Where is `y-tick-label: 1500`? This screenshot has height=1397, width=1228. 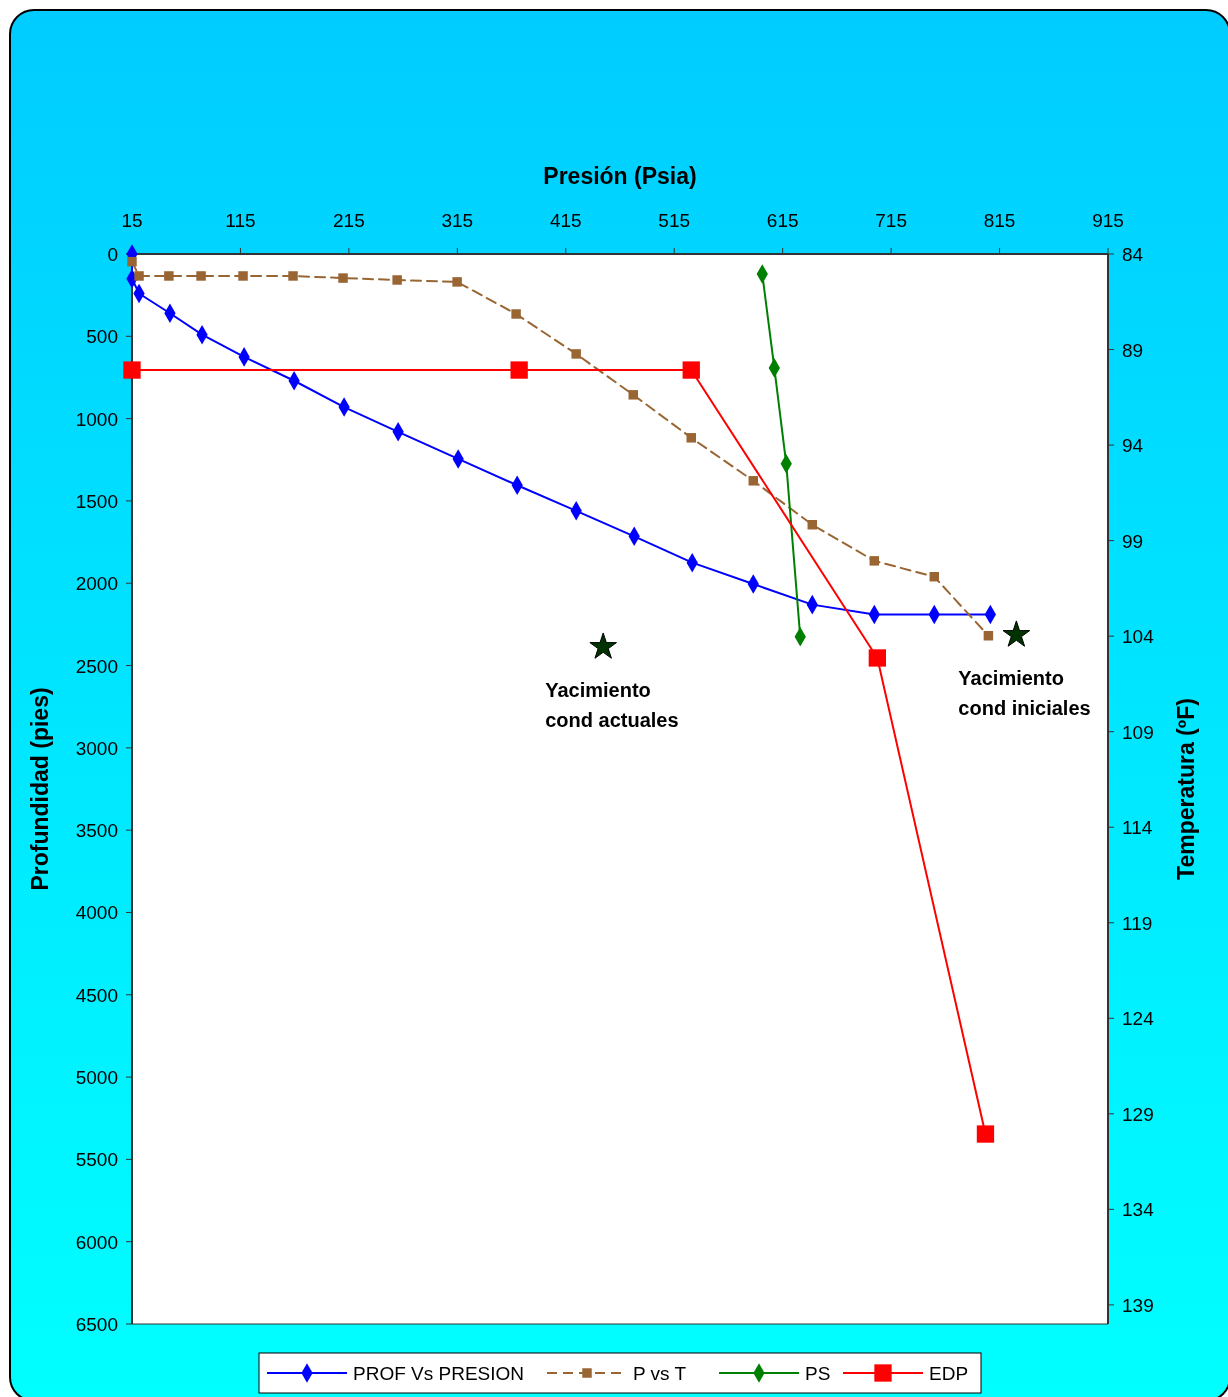
y-tick-label: 1500 is located at coordinates (96, 501).